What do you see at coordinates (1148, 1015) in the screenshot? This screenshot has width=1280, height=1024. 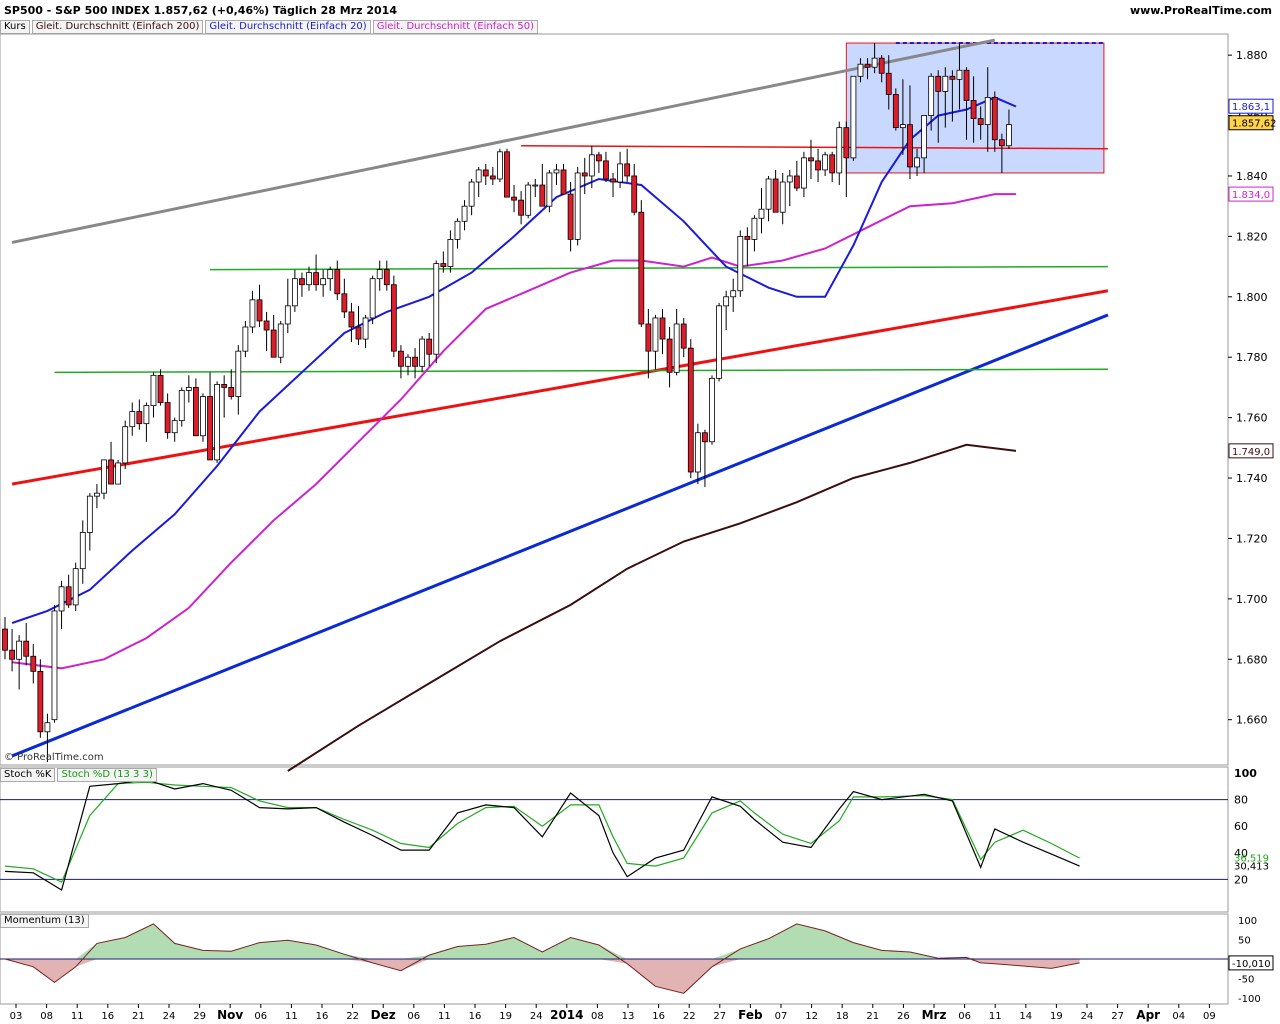 I see `x-tick-label: Apr` at bounding box center [1148, 1015].